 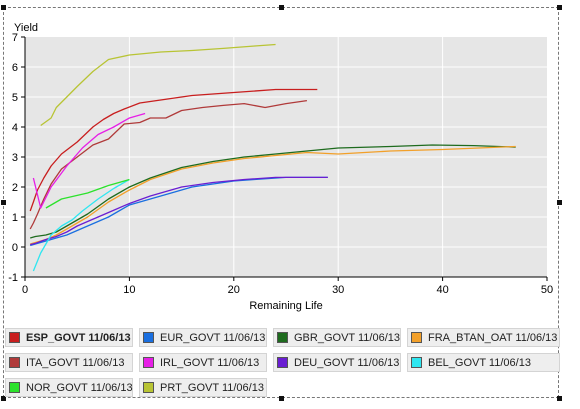 What do you see at coordinates (347, 362) in the screenshot?
I see `legend-label: DEU_GOVT 11/06/13` at bounding box center [347, 362].